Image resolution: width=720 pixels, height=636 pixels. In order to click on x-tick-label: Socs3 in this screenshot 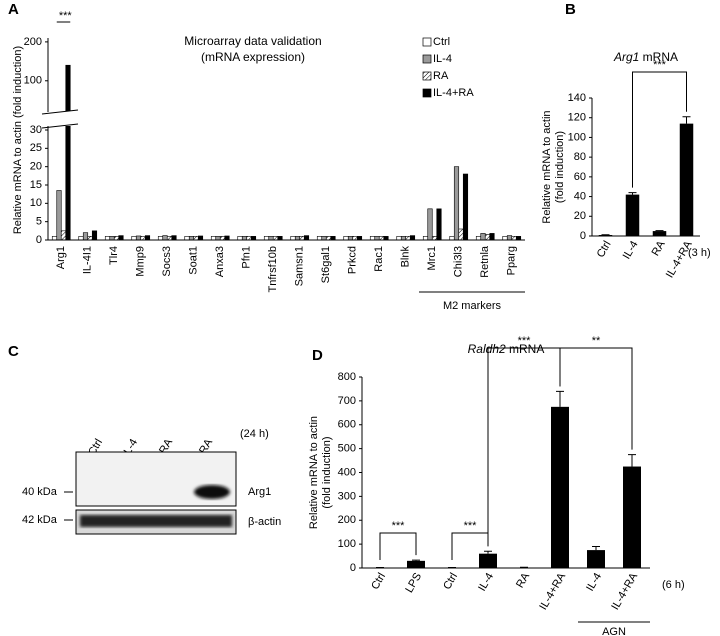, I will do `click(167, 261)`.